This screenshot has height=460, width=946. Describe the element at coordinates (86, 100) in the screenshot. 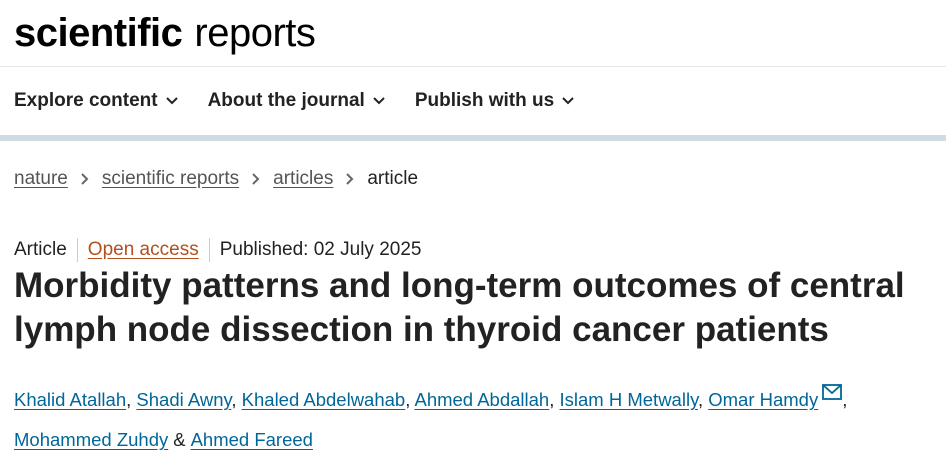

I see `nav-label: Explore content` at that location.